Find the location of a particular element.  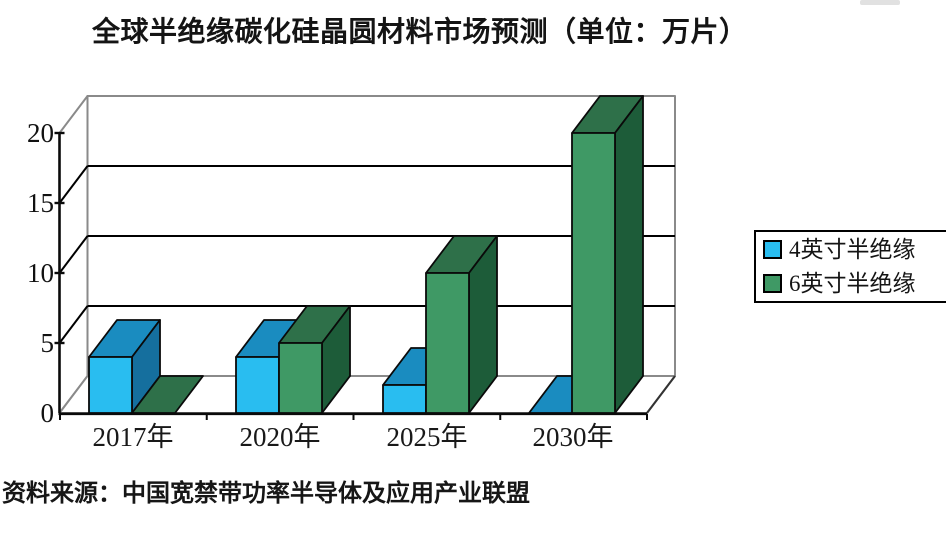

bar-side is located at coordinates (629, 254).